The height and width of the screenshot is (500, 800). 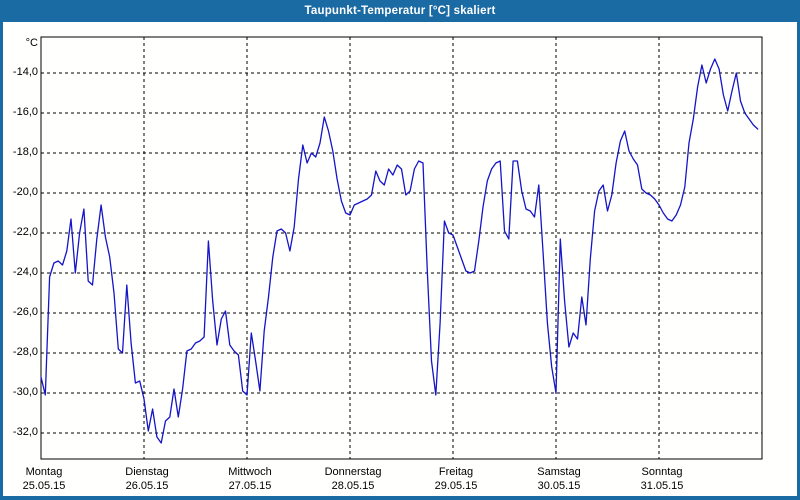 I want to click on x-day-label: Mittwoch, so click(x=250, y=472).